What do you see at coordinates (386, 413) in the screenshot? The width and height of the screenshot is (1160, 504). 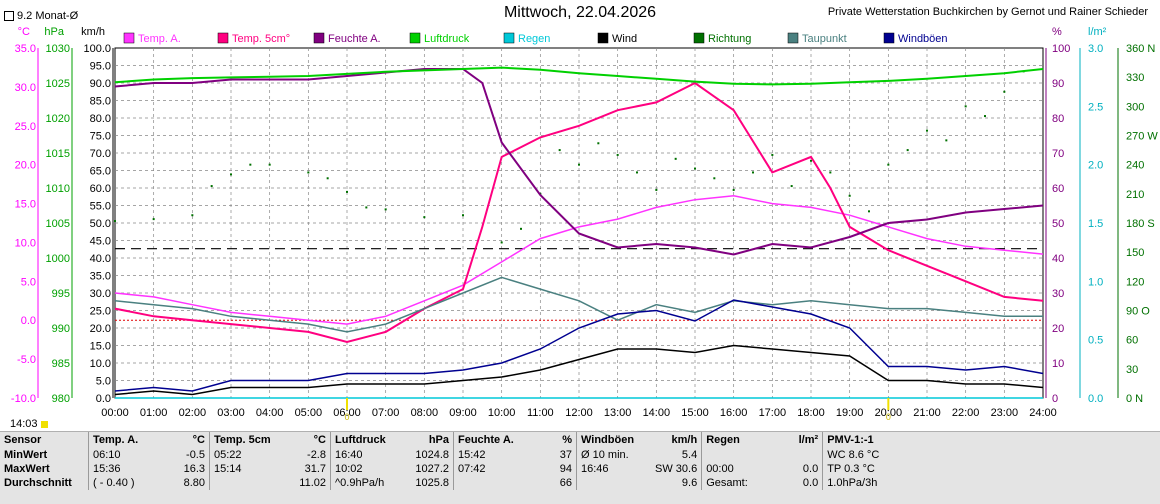 I see `x-tick-label: 07:00` at bounding box center [386, 413].